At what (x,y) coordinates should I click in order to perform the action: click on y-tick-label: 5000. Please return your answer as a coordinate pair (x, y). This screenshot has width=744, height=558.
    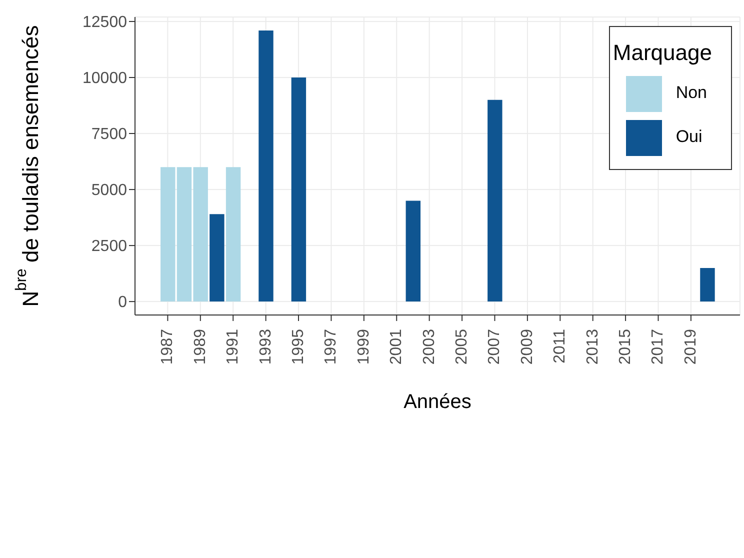
    Looking at the image, I should click on (109, 191).